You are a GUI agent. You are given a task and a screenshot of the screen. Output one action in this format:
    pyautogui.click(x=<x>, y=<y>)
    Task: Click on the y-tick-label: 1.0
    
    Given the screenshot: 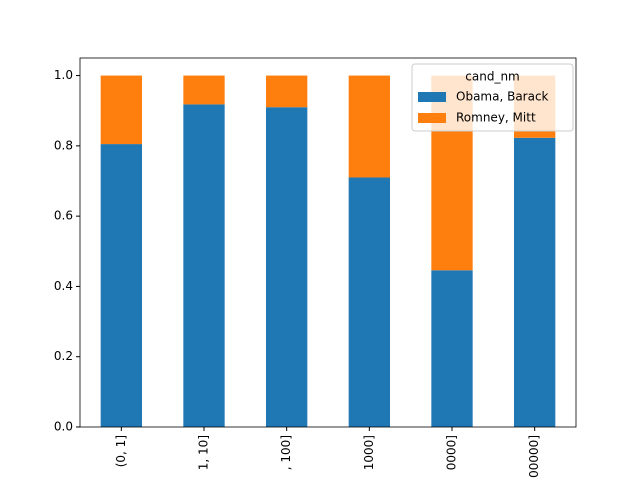 What is the action you would take?
    pyautogui.click(x=63, y=75)
    